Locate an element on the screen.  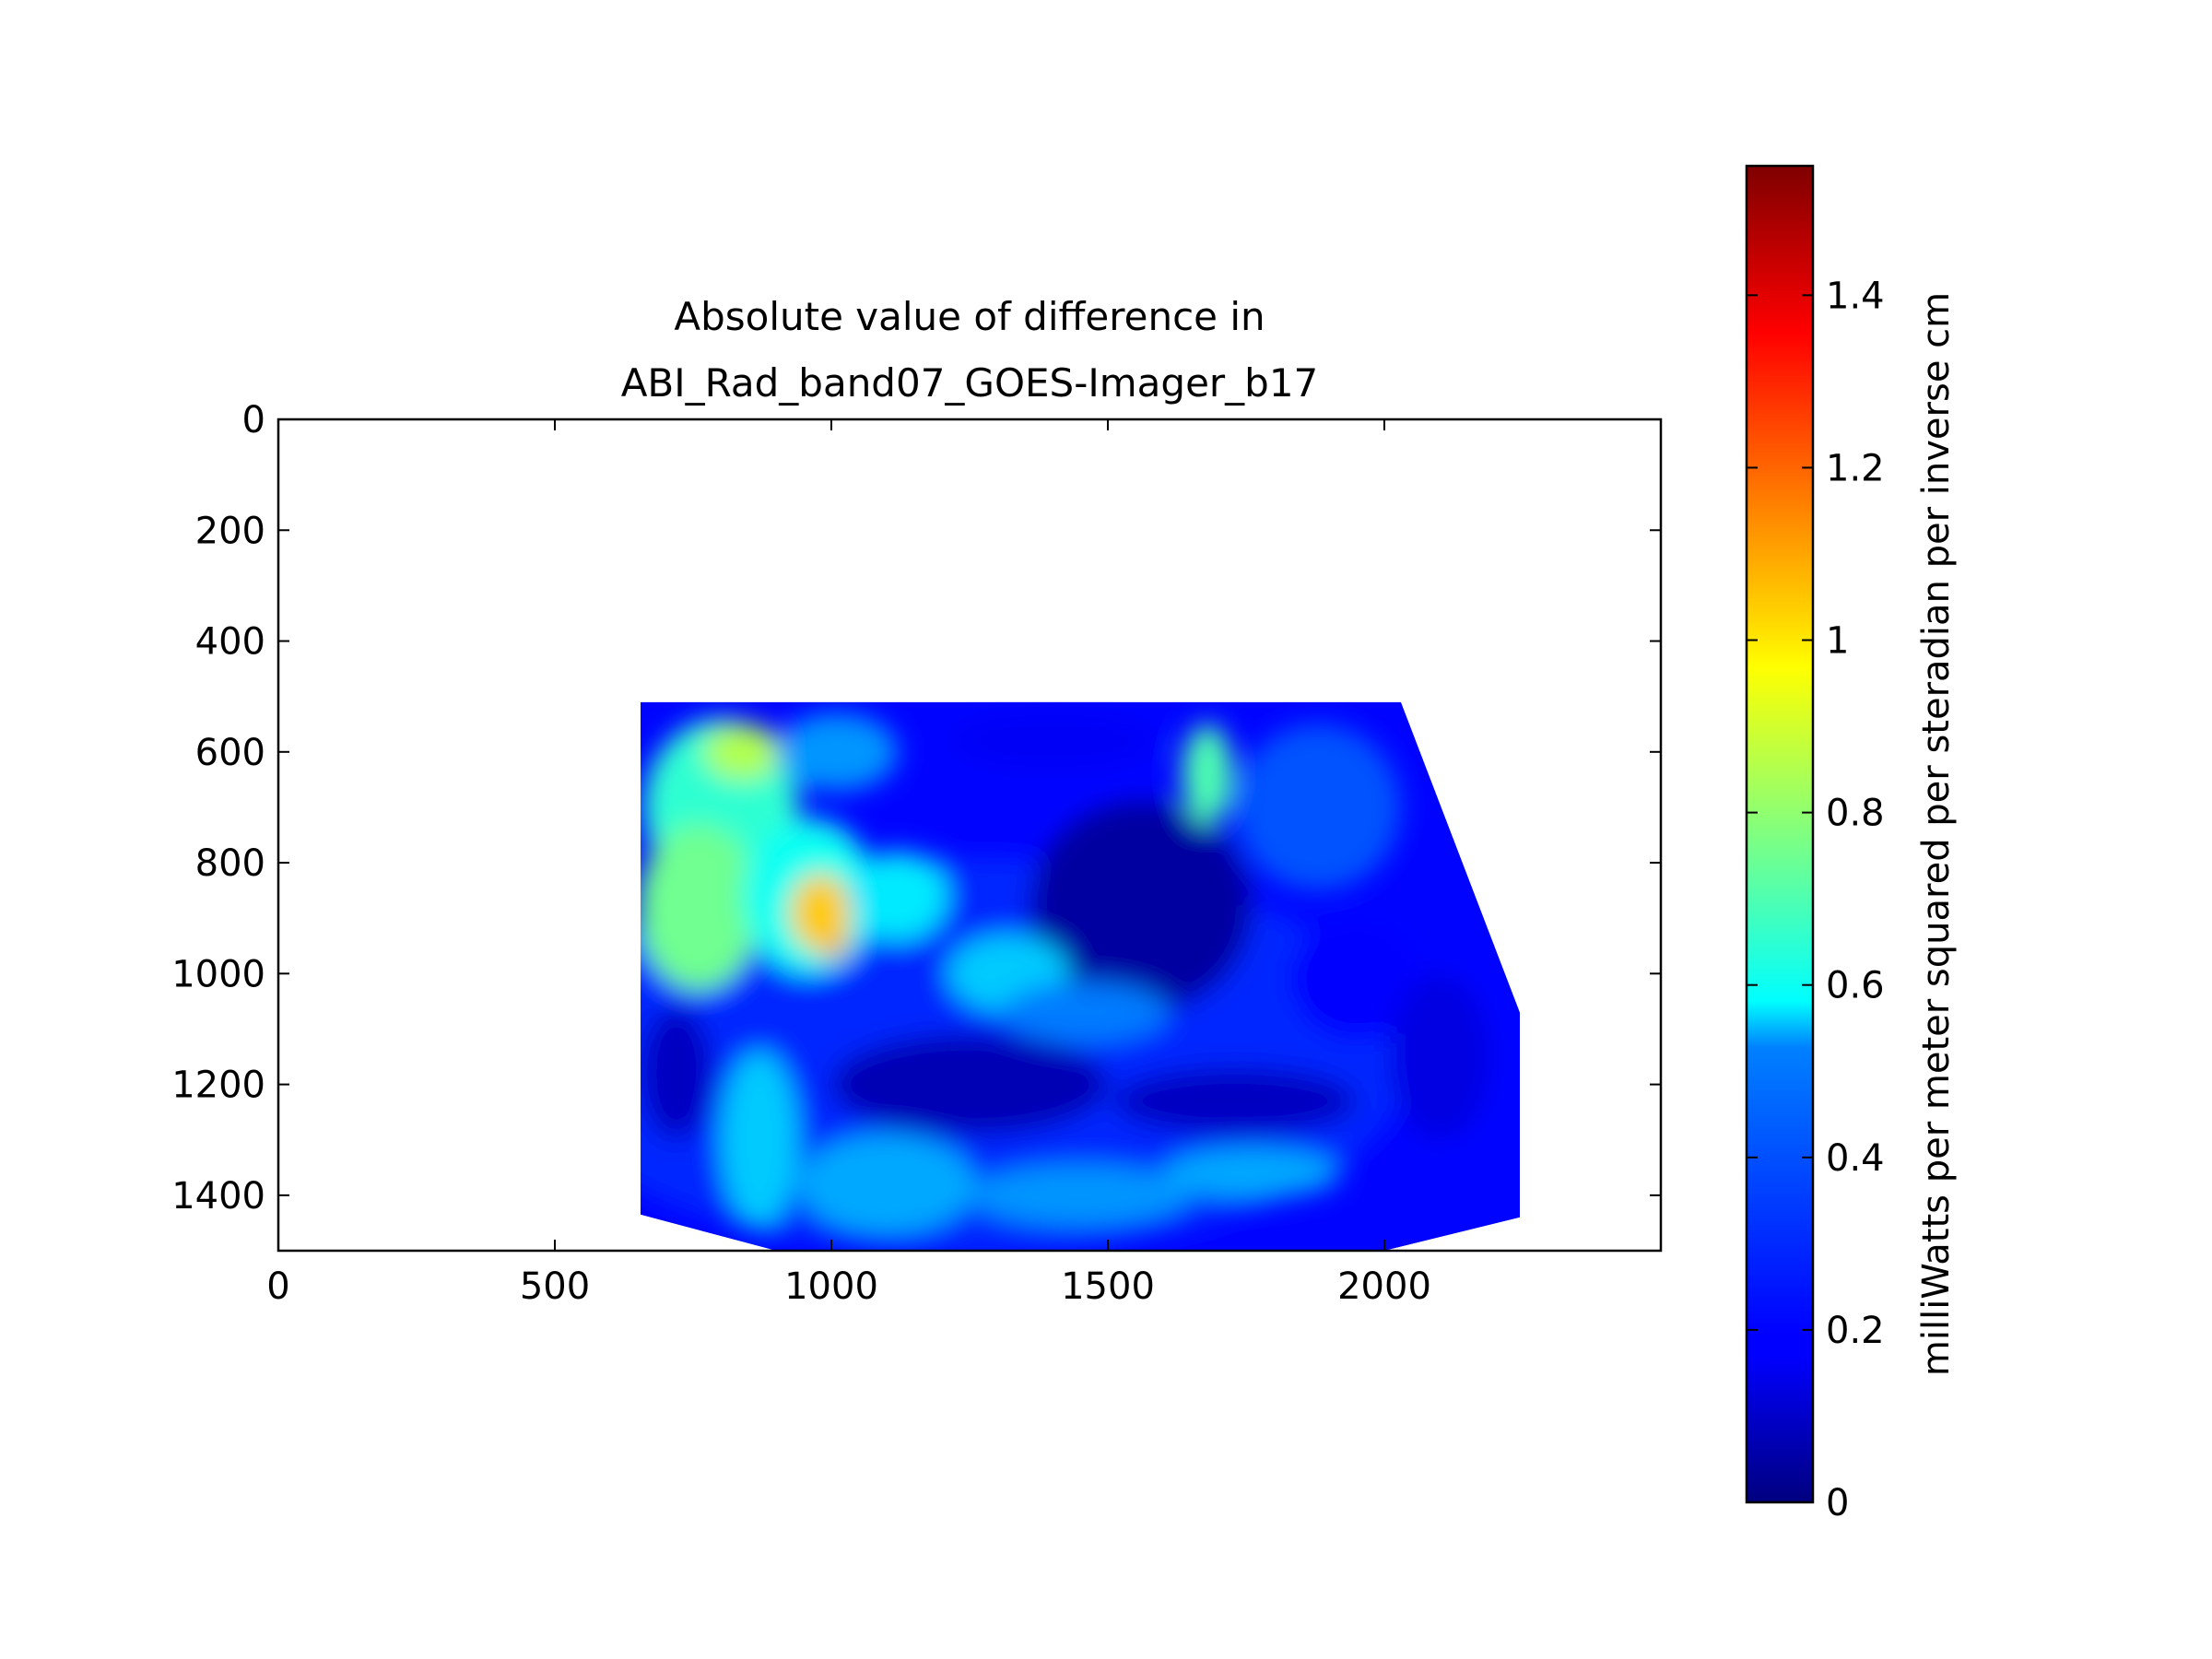
heatmap-image is located at coordinates (1080, 976).